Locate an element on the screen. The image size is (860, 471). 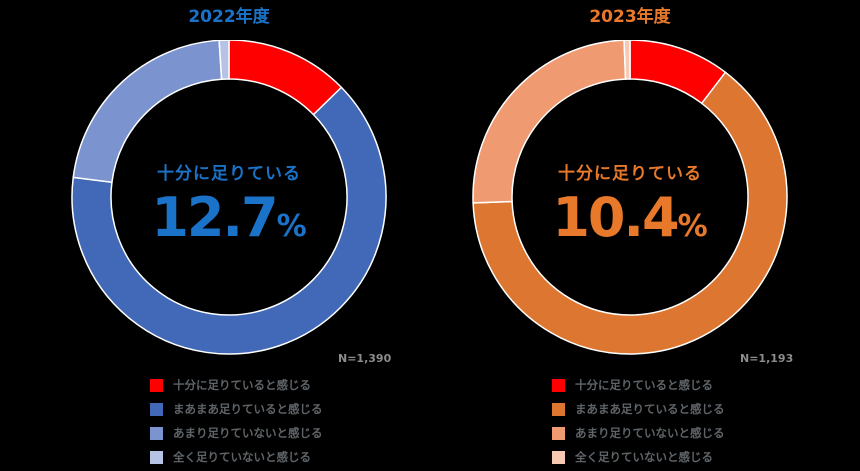
center-value: 12.7% is located at coordinates (229, 217).